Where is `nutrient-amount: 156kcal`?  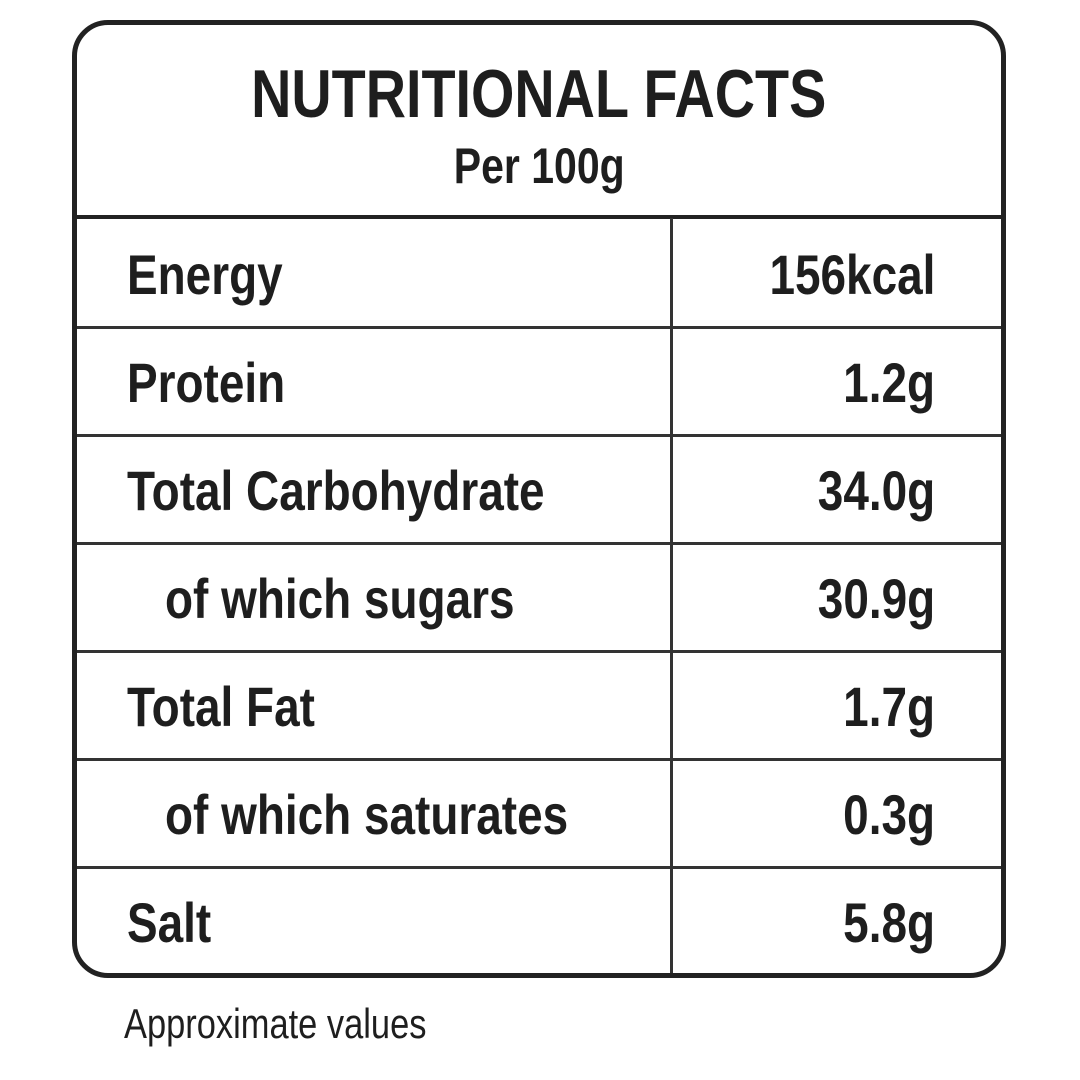 nutrient-amount: 156kcal is located at coordinates (852, 274).